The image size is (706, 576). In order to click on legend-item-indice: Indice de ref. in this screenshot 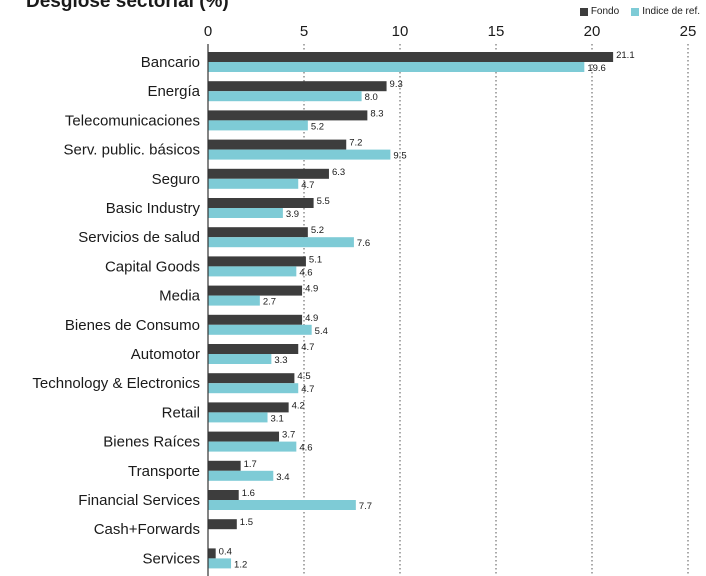, I will do `click(665, 11)`.